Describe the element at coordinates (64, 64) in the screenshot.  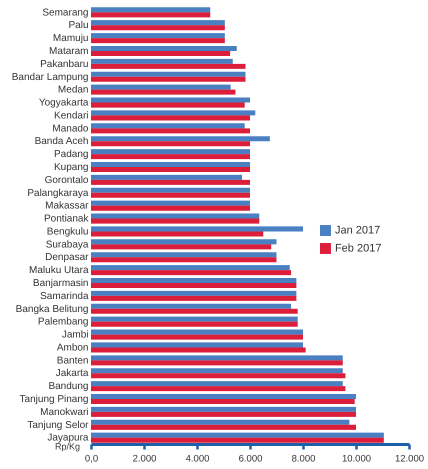
I see `y-tick-label: Pakanbaru` at that location.